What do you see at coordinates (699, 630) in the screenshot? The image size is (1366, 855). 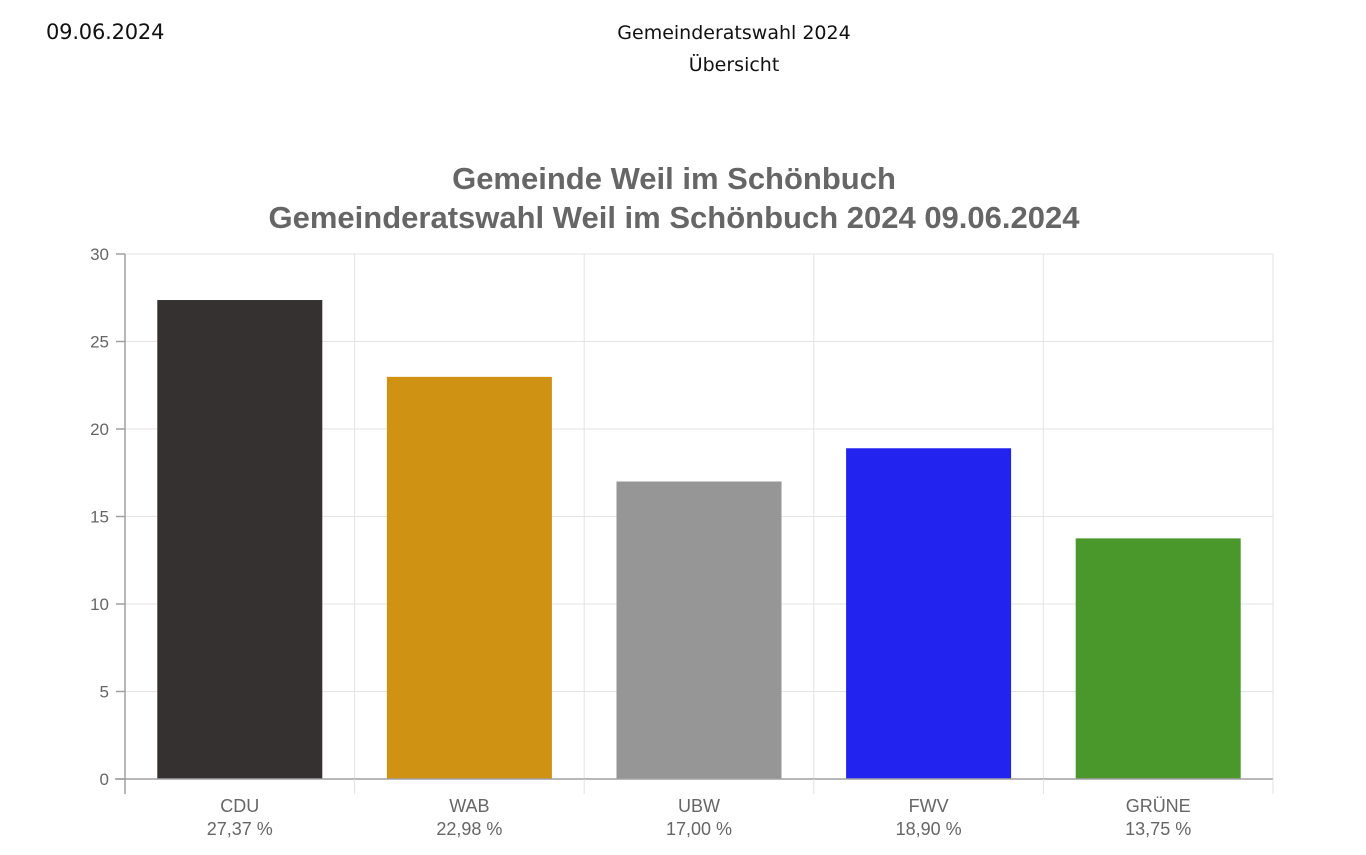 I see `bar-ubw` at bounding box center [699, 630].